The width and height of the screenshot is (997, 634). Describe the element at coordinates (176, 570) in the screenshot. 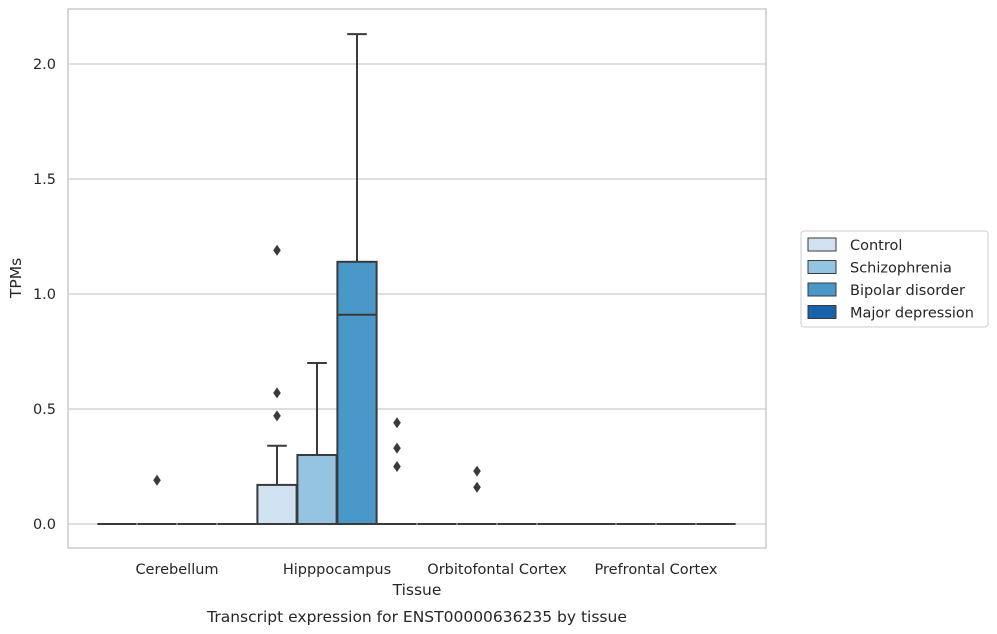

I see `x-tick-label: Cerebellum` at that location.